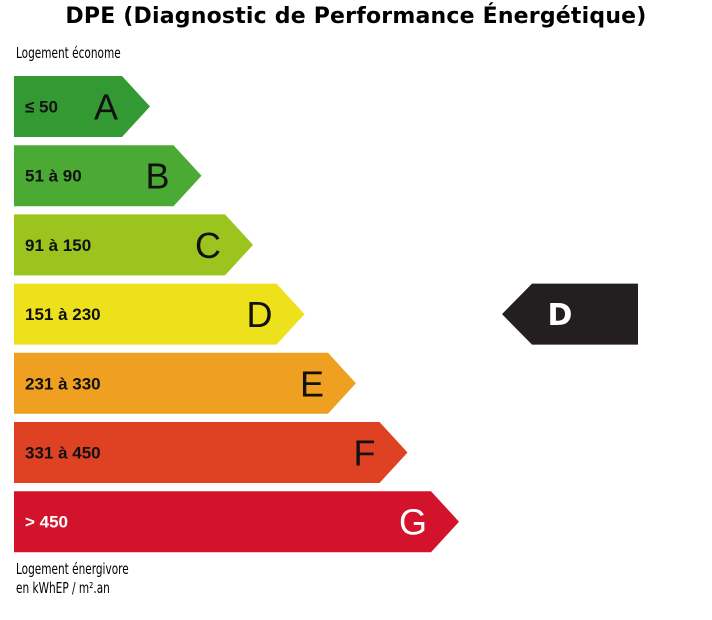 This screenshot has width=712, height=620. What do you see at coordinates (63, 383) in the screenshot?
I see `range-label-e: 231 à 330` at bounding box center [63, 383].